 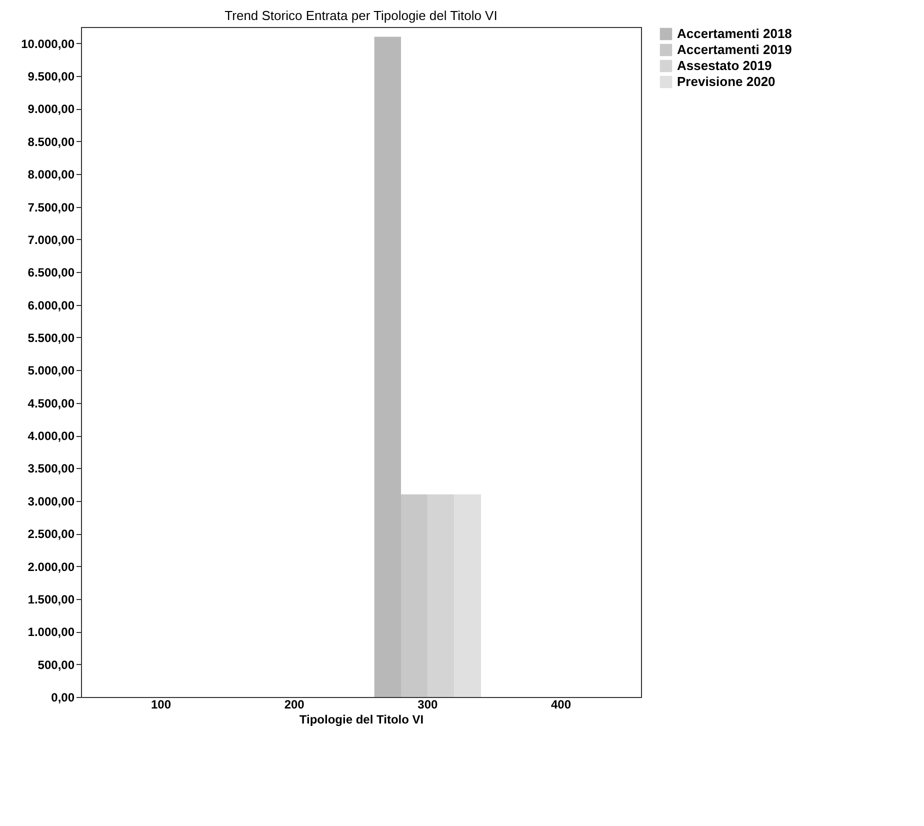 I want to click on x-axis-title: Tipologie del Titolo VI, so click(x=361, y=719).